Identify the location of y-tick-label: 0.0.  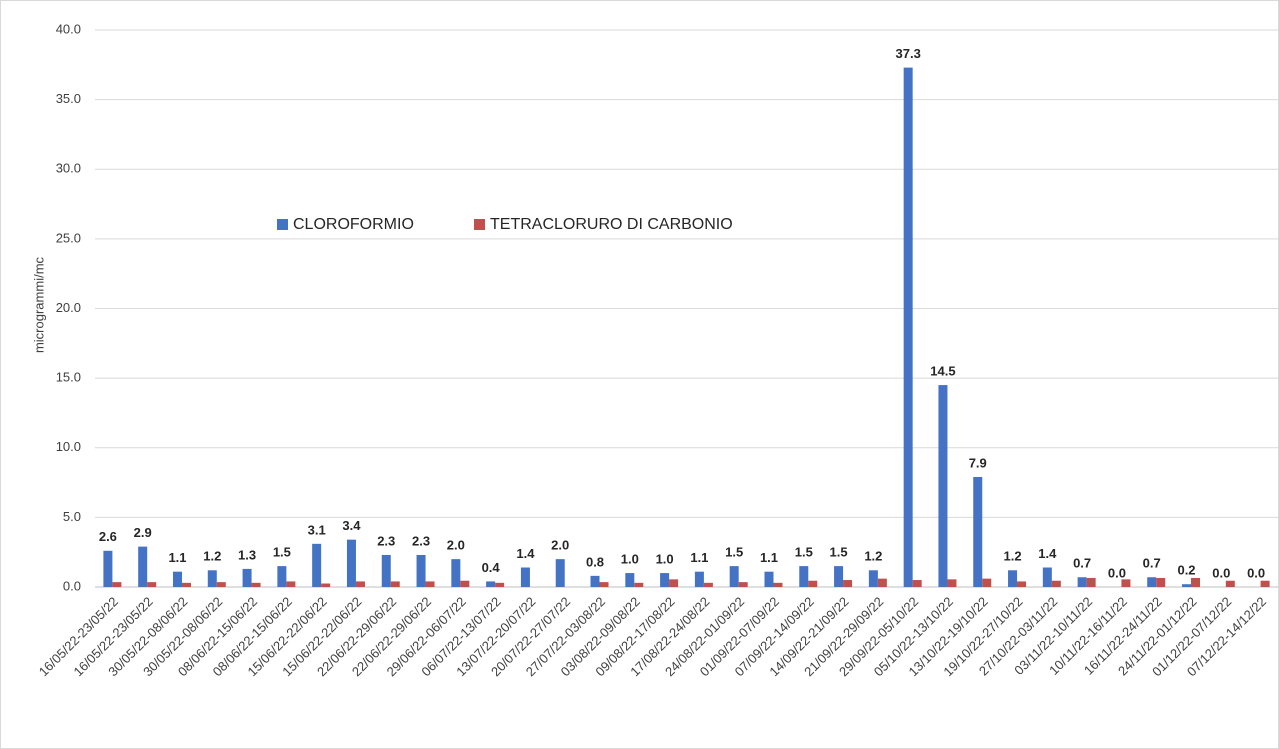
(72, 585).